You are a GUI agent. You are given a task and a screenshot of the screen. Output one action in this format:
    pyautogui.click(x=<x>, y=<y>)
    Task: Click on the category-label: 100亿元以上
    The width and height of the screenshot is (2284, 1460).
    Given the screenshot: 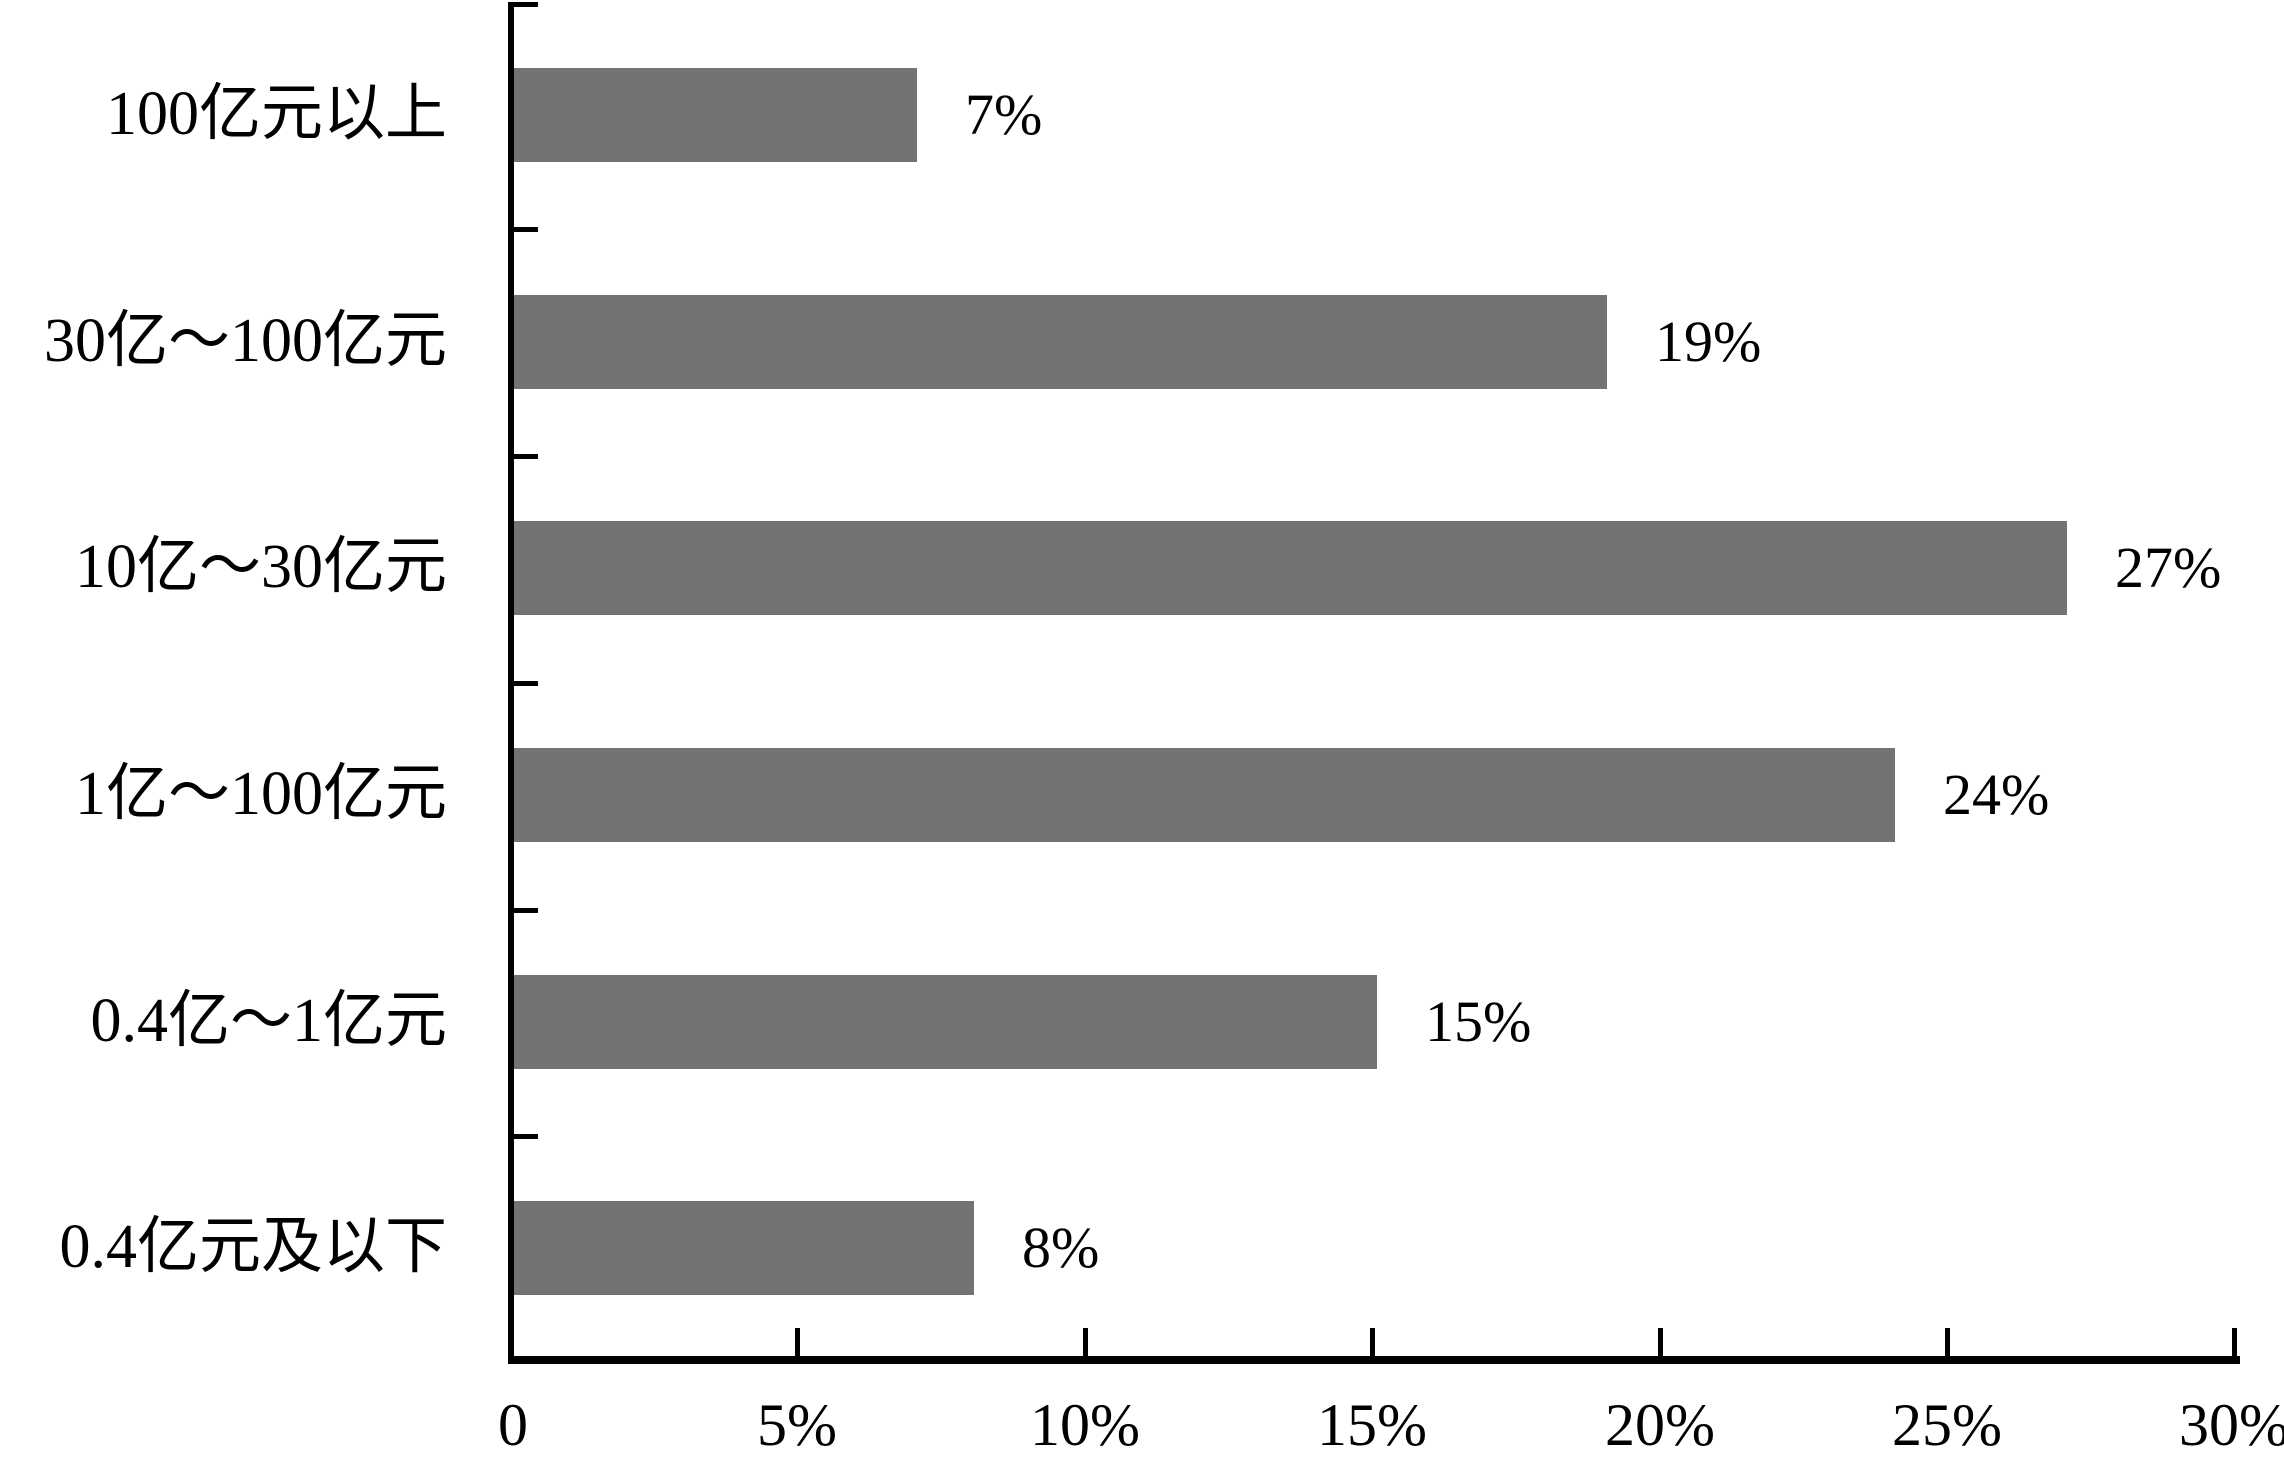 What is the action you would take?
    pyautogui.click(x=276, y=113)
    